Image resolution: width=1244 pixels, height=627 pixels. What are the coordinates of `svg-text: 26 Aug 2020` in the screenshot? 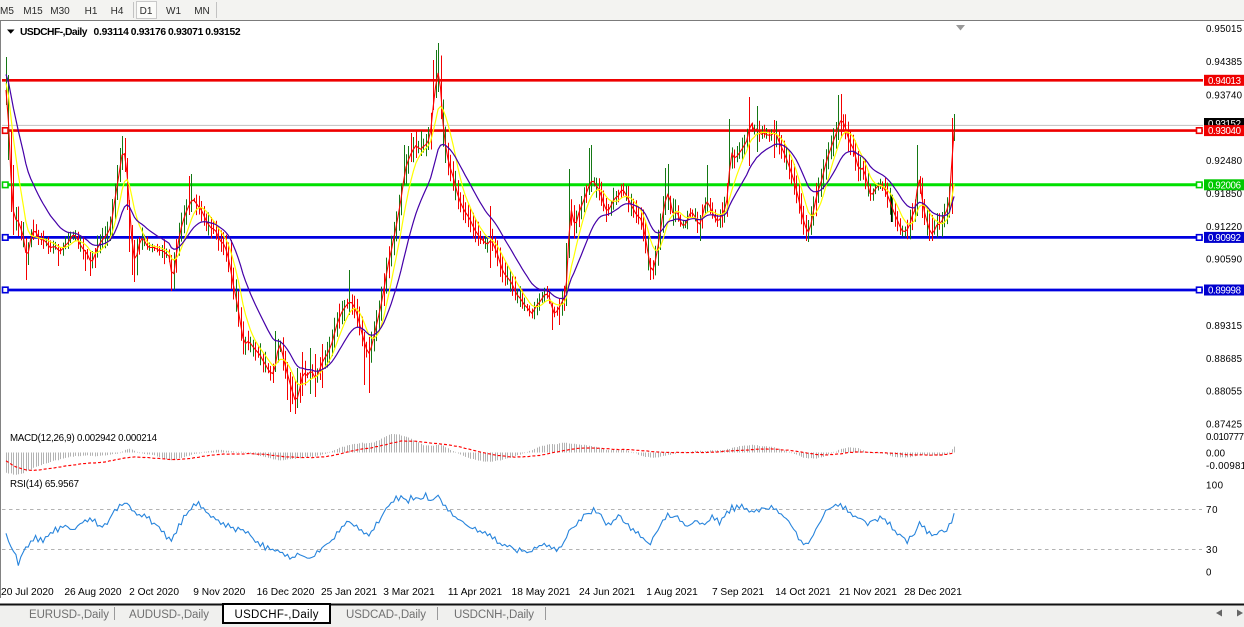 It's located at (93, 592).